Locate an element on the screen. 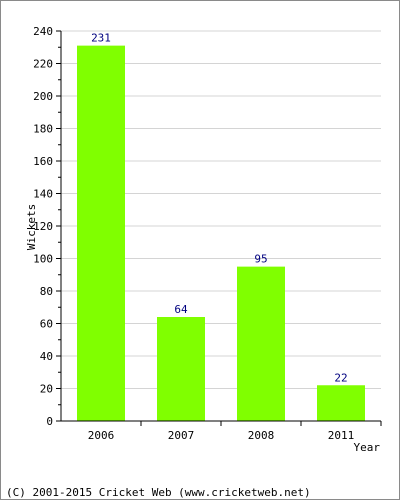 Image resolution: width=400 pixels, height=500 pixels. bar-2007 is located at coordinates (181, 369).